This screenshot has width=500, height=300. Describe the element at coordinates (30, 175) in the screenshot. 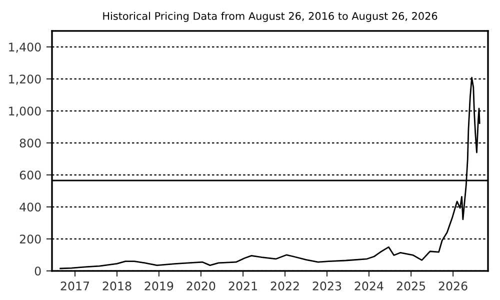

I see `y-tick-label: 600` at that location.